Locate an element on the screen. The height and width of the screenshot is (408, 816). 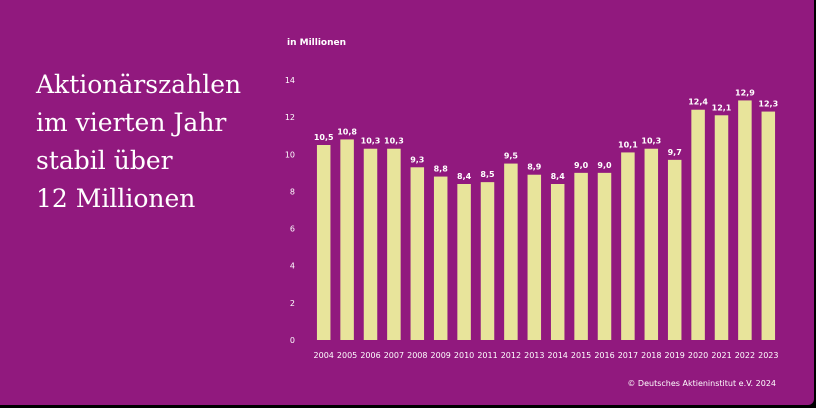
x-tick-label: 2006 is located at coordinates (370, 355).